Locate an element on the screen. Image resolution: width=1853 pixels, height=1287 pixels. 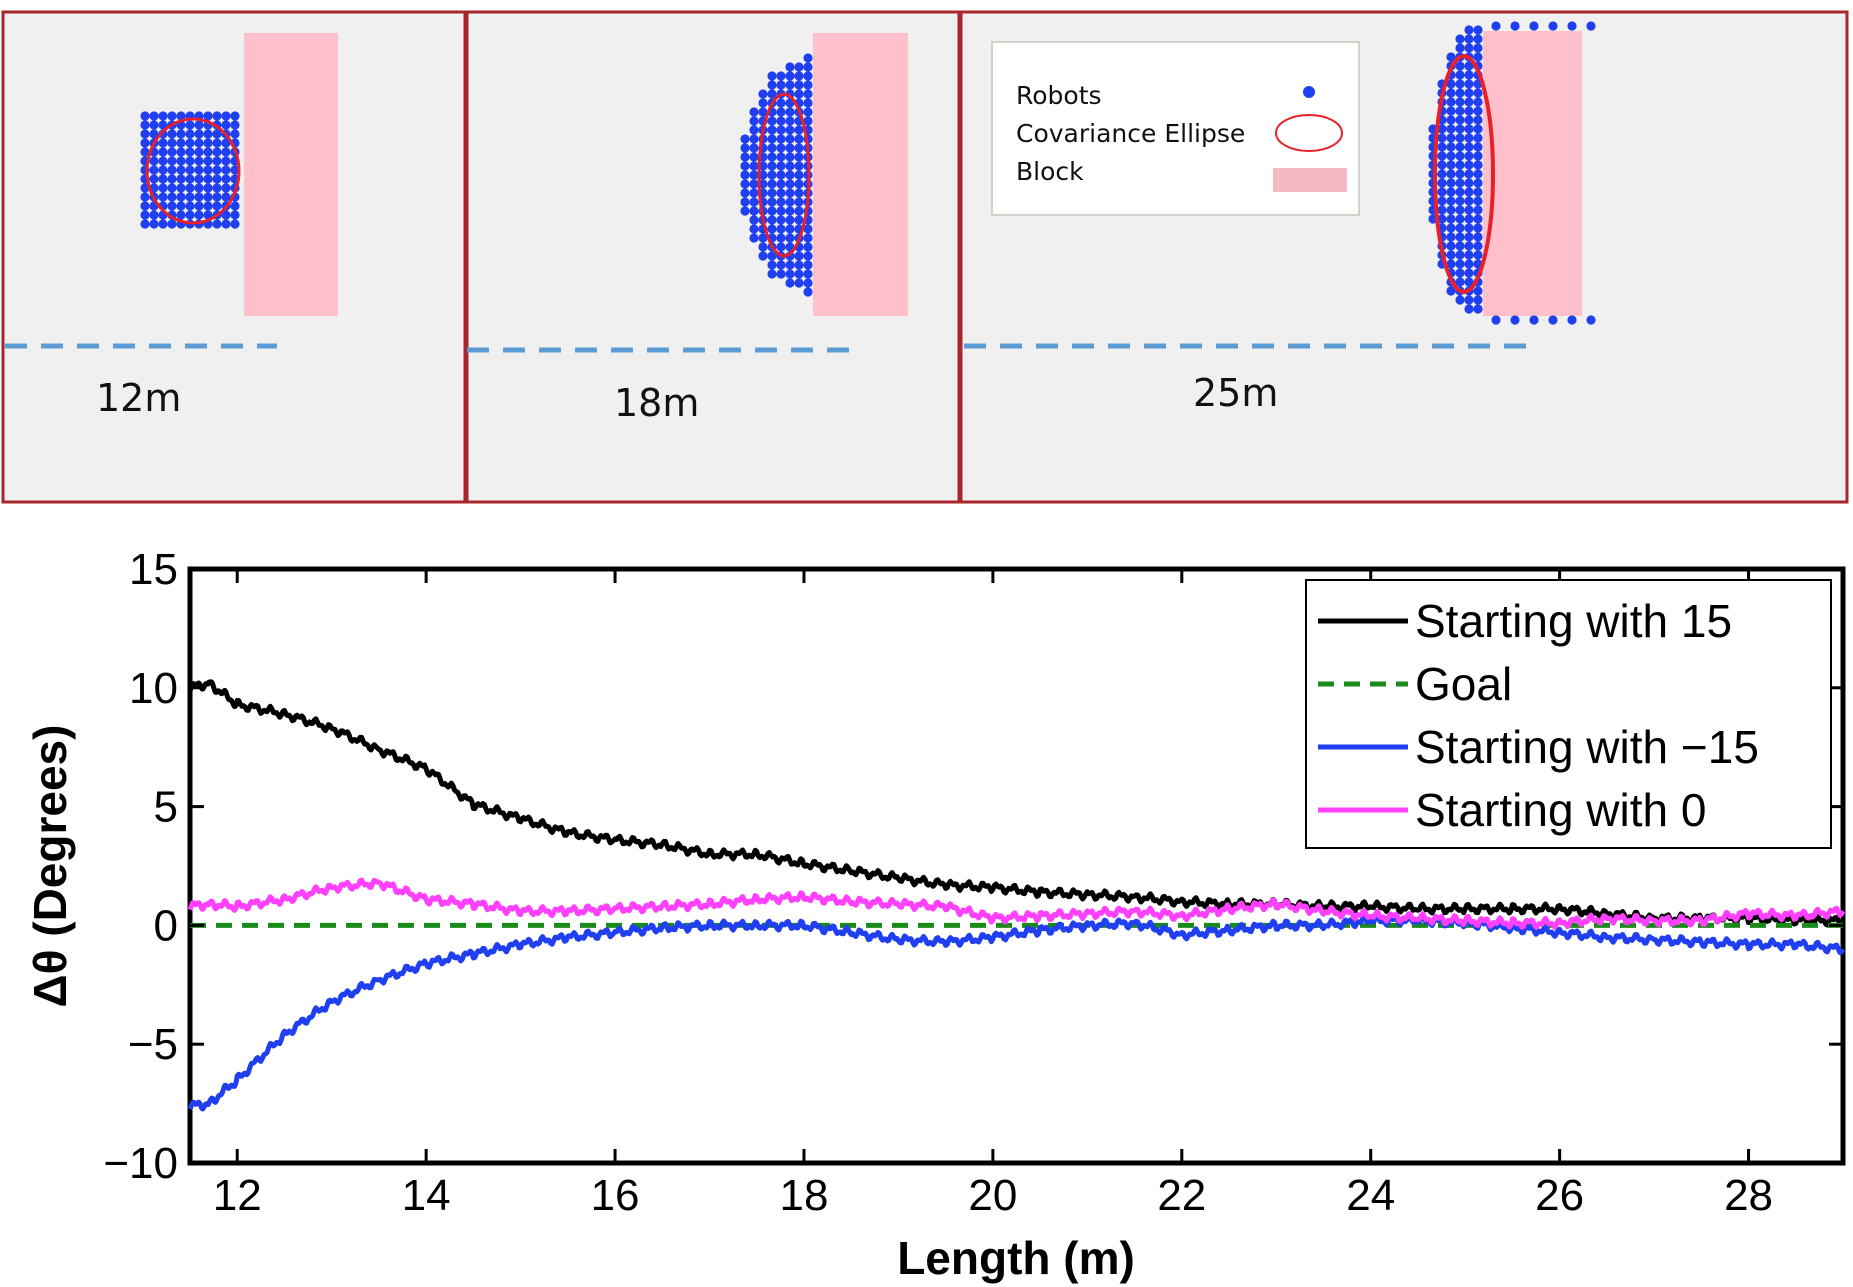
block is located at coordinates (291, 174).